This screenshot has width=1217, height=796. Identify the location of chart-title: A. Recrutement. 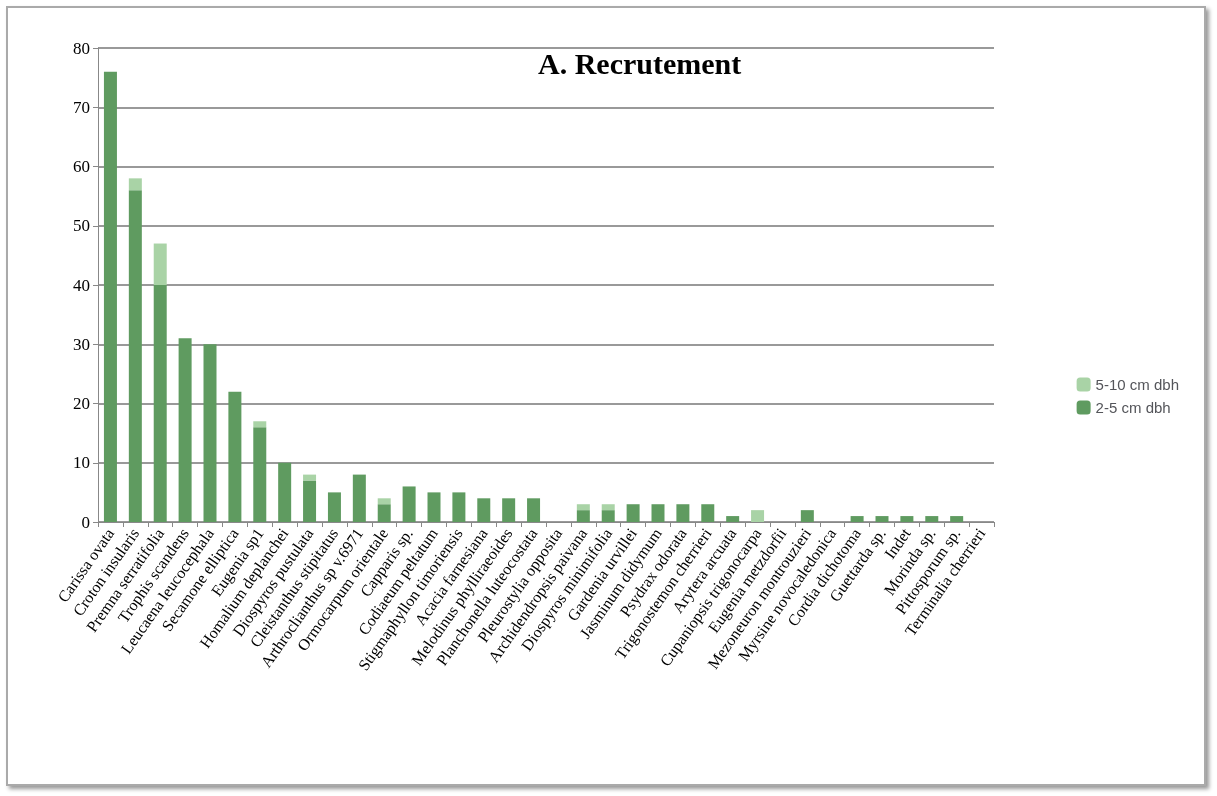
(640, 63).